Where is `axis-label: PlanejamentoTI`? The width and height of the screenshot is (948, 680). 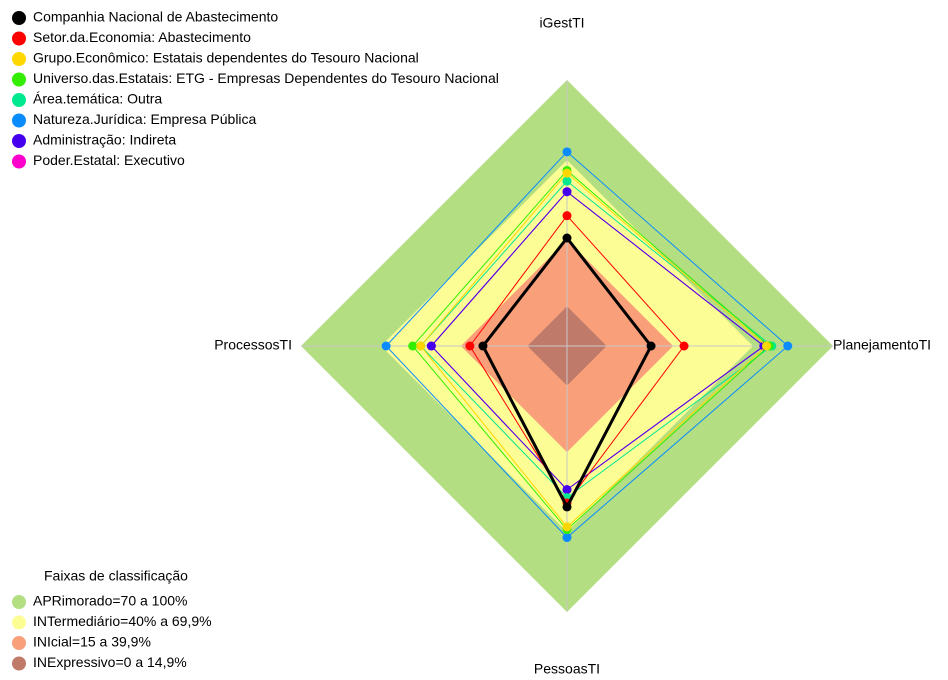
axis-label: PlanejamentoTI is located at coordinates (882, 345).